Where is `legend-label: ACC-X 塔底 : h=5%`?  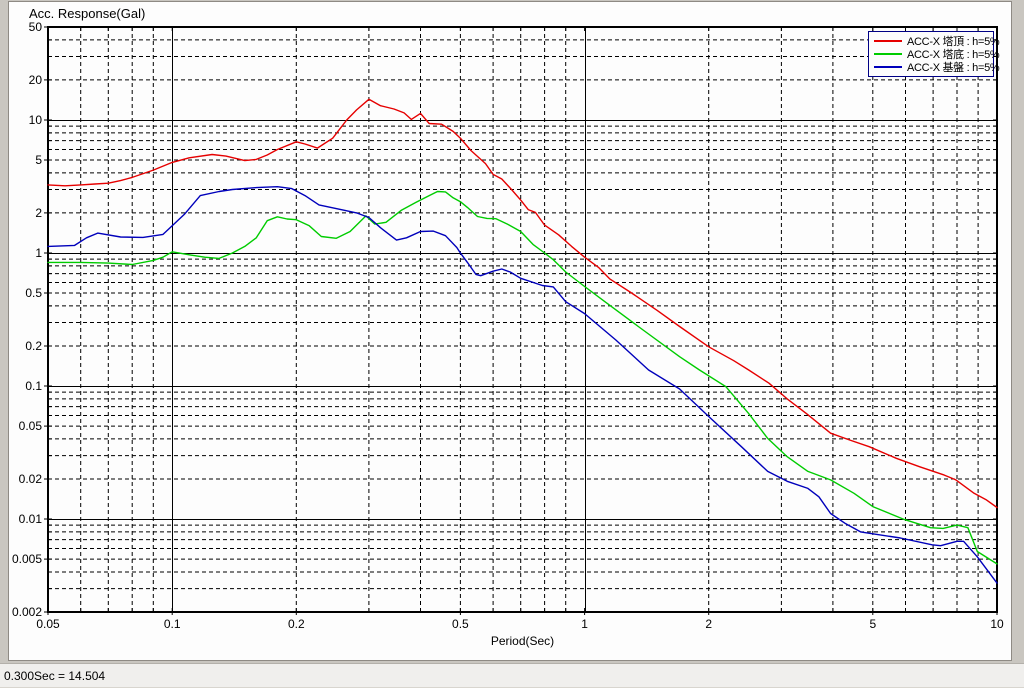 legend-label: ACC-X 塔底 : h=5% is located at coordinates (953, 54).